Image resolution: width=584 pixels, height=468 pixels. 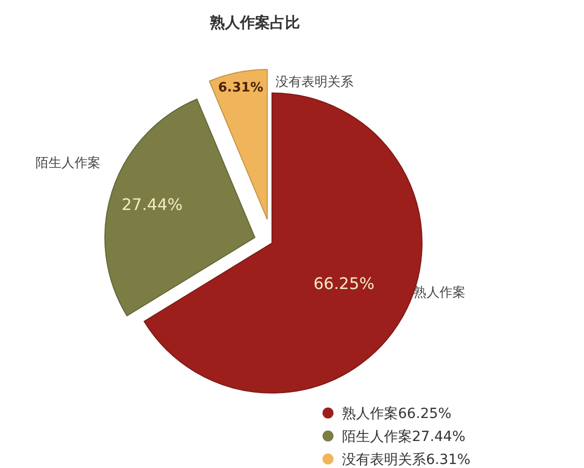 I want to click on slice-label: 陌生人作案, so click(x=68, y=163).